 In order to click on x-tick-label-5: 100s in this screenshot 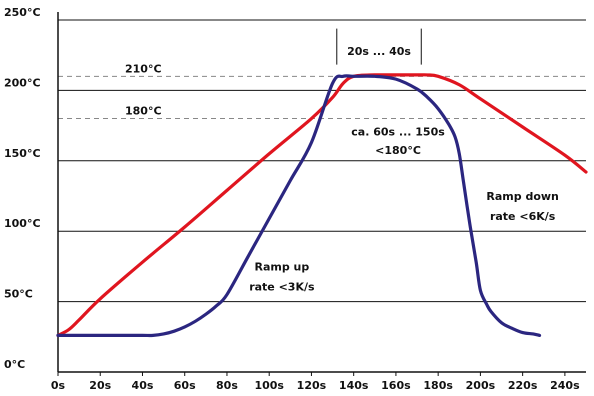, I will do `click(269, 385)`.